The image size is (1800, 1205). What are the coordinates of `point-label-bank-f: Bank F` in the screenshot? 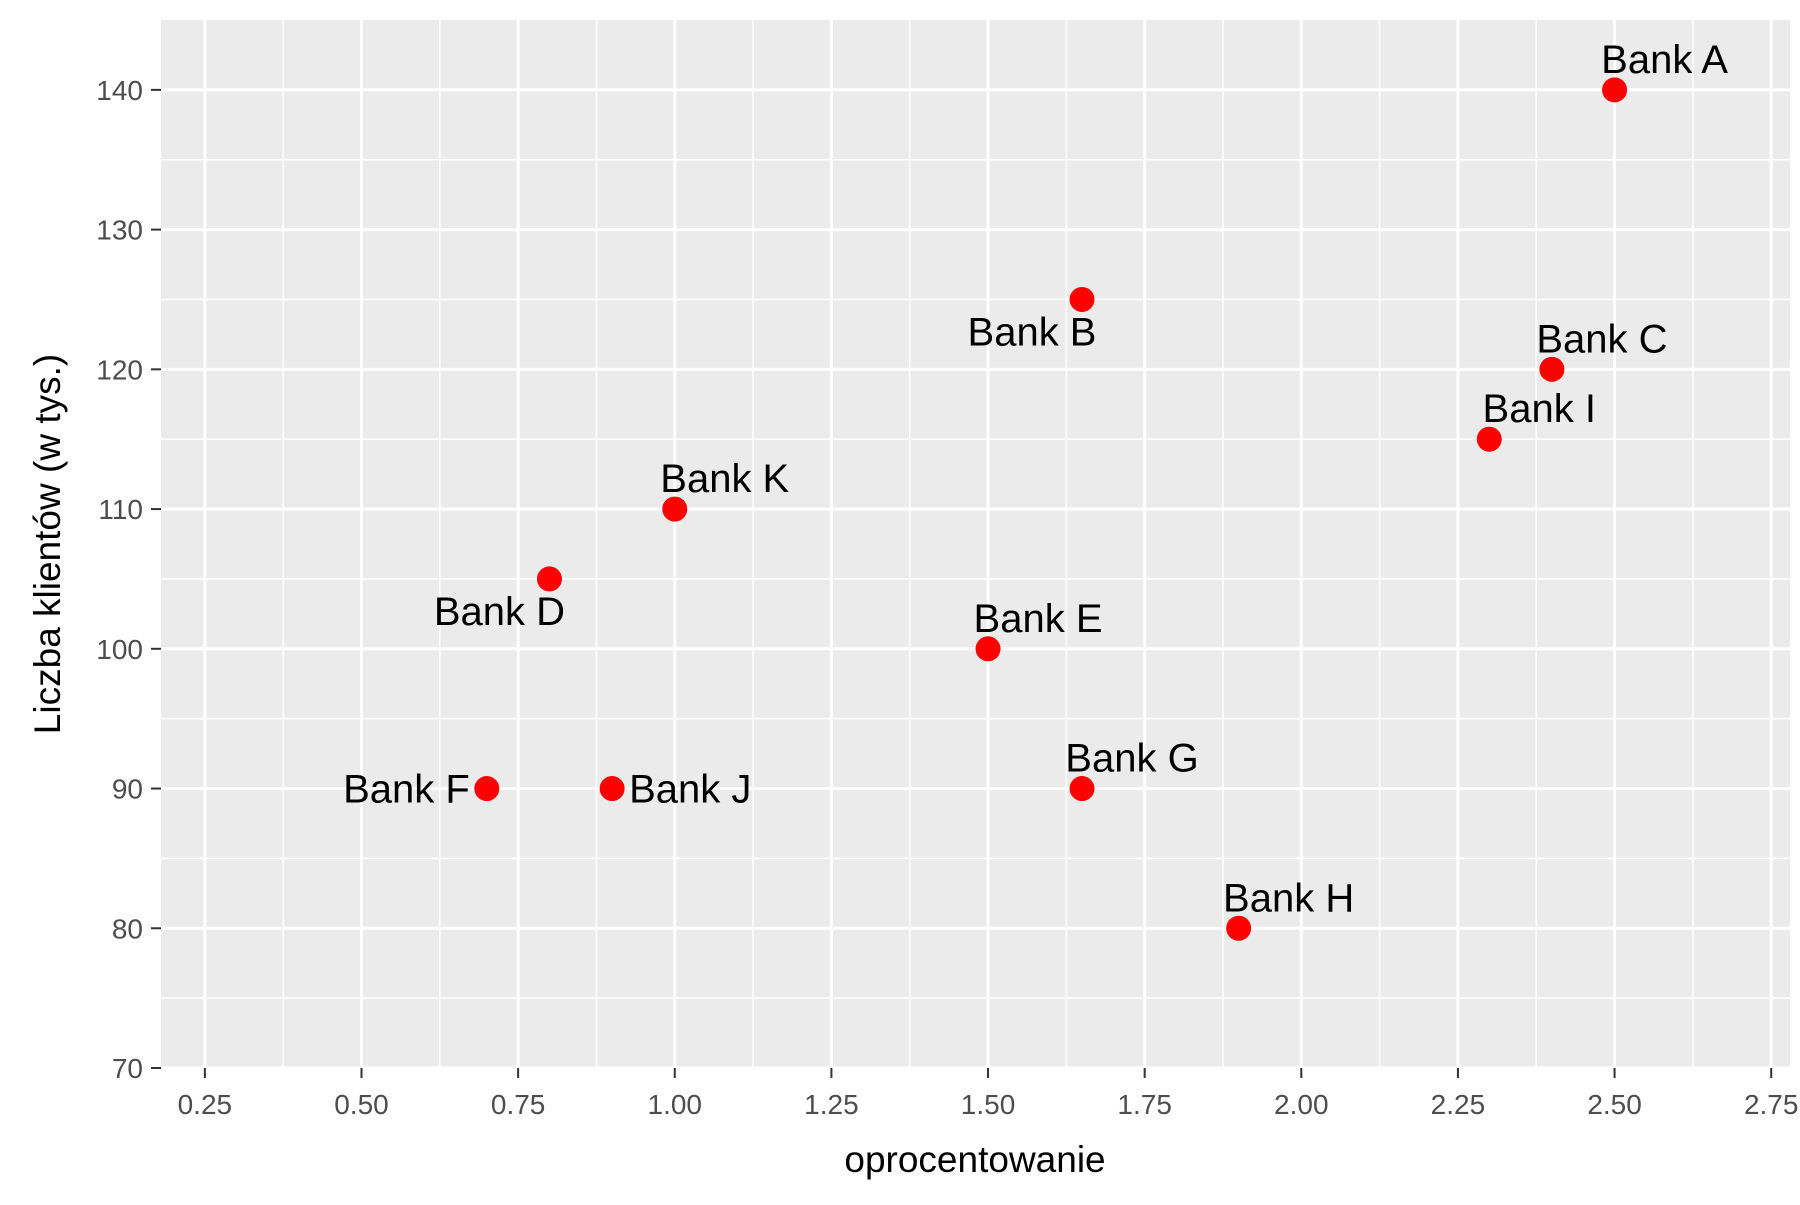 It's located at (406, 790).